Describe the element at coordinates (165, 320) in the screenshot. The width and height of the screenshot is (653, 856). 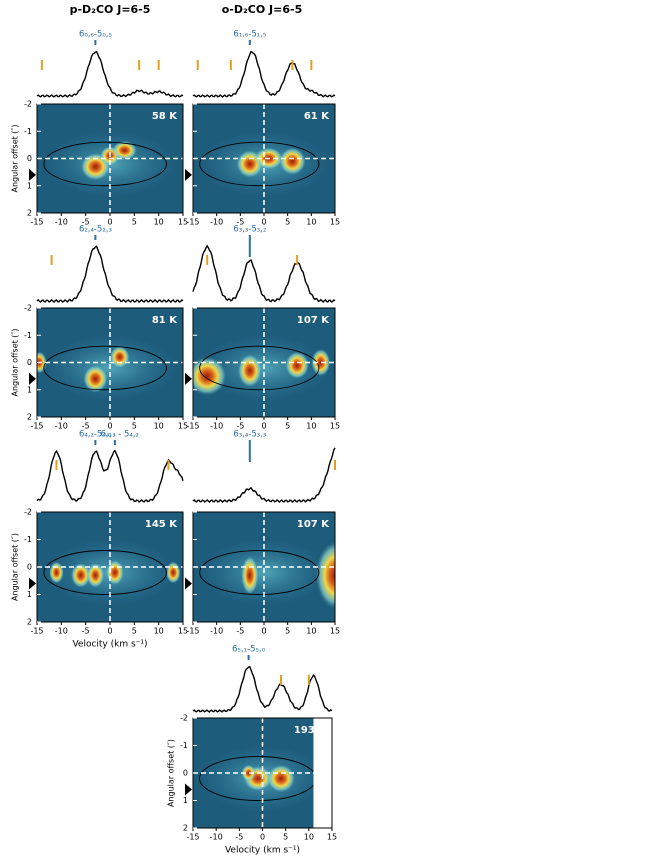
I see `temperature: 81 K` at that location.